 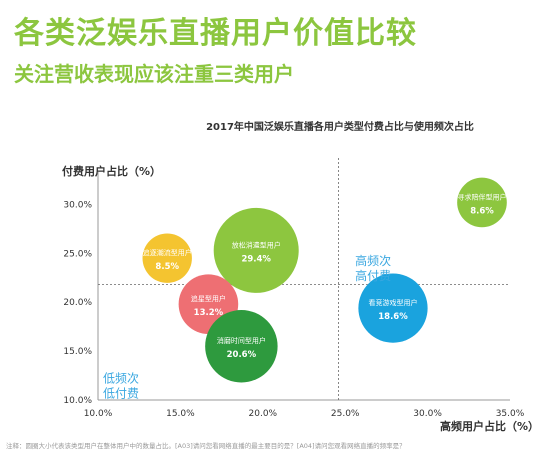 What do you see at coordinates (256, 244) in the screenshot?
I see `bubble-label: 放松消遣型用户` at bounding box center [256, 244].